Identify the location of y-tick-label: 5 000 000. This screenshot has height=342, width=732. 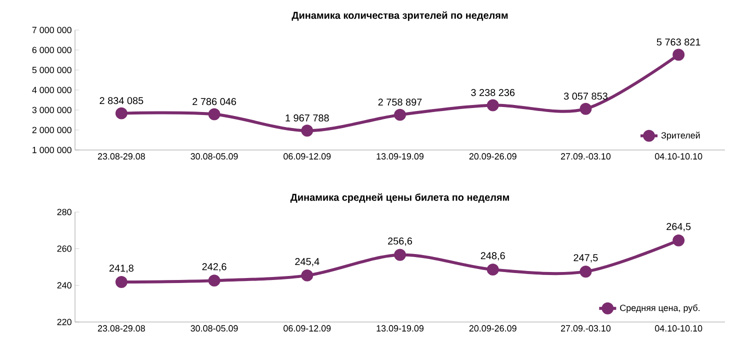
(52, 70).